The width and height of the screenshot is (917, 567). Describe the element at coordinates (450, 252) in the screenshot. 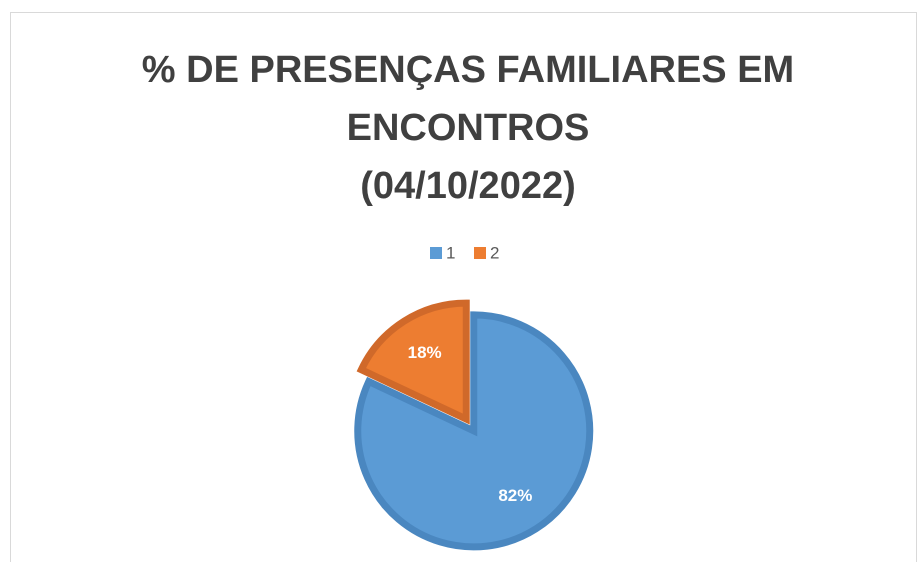

I see `legend-label: 1` at that location.